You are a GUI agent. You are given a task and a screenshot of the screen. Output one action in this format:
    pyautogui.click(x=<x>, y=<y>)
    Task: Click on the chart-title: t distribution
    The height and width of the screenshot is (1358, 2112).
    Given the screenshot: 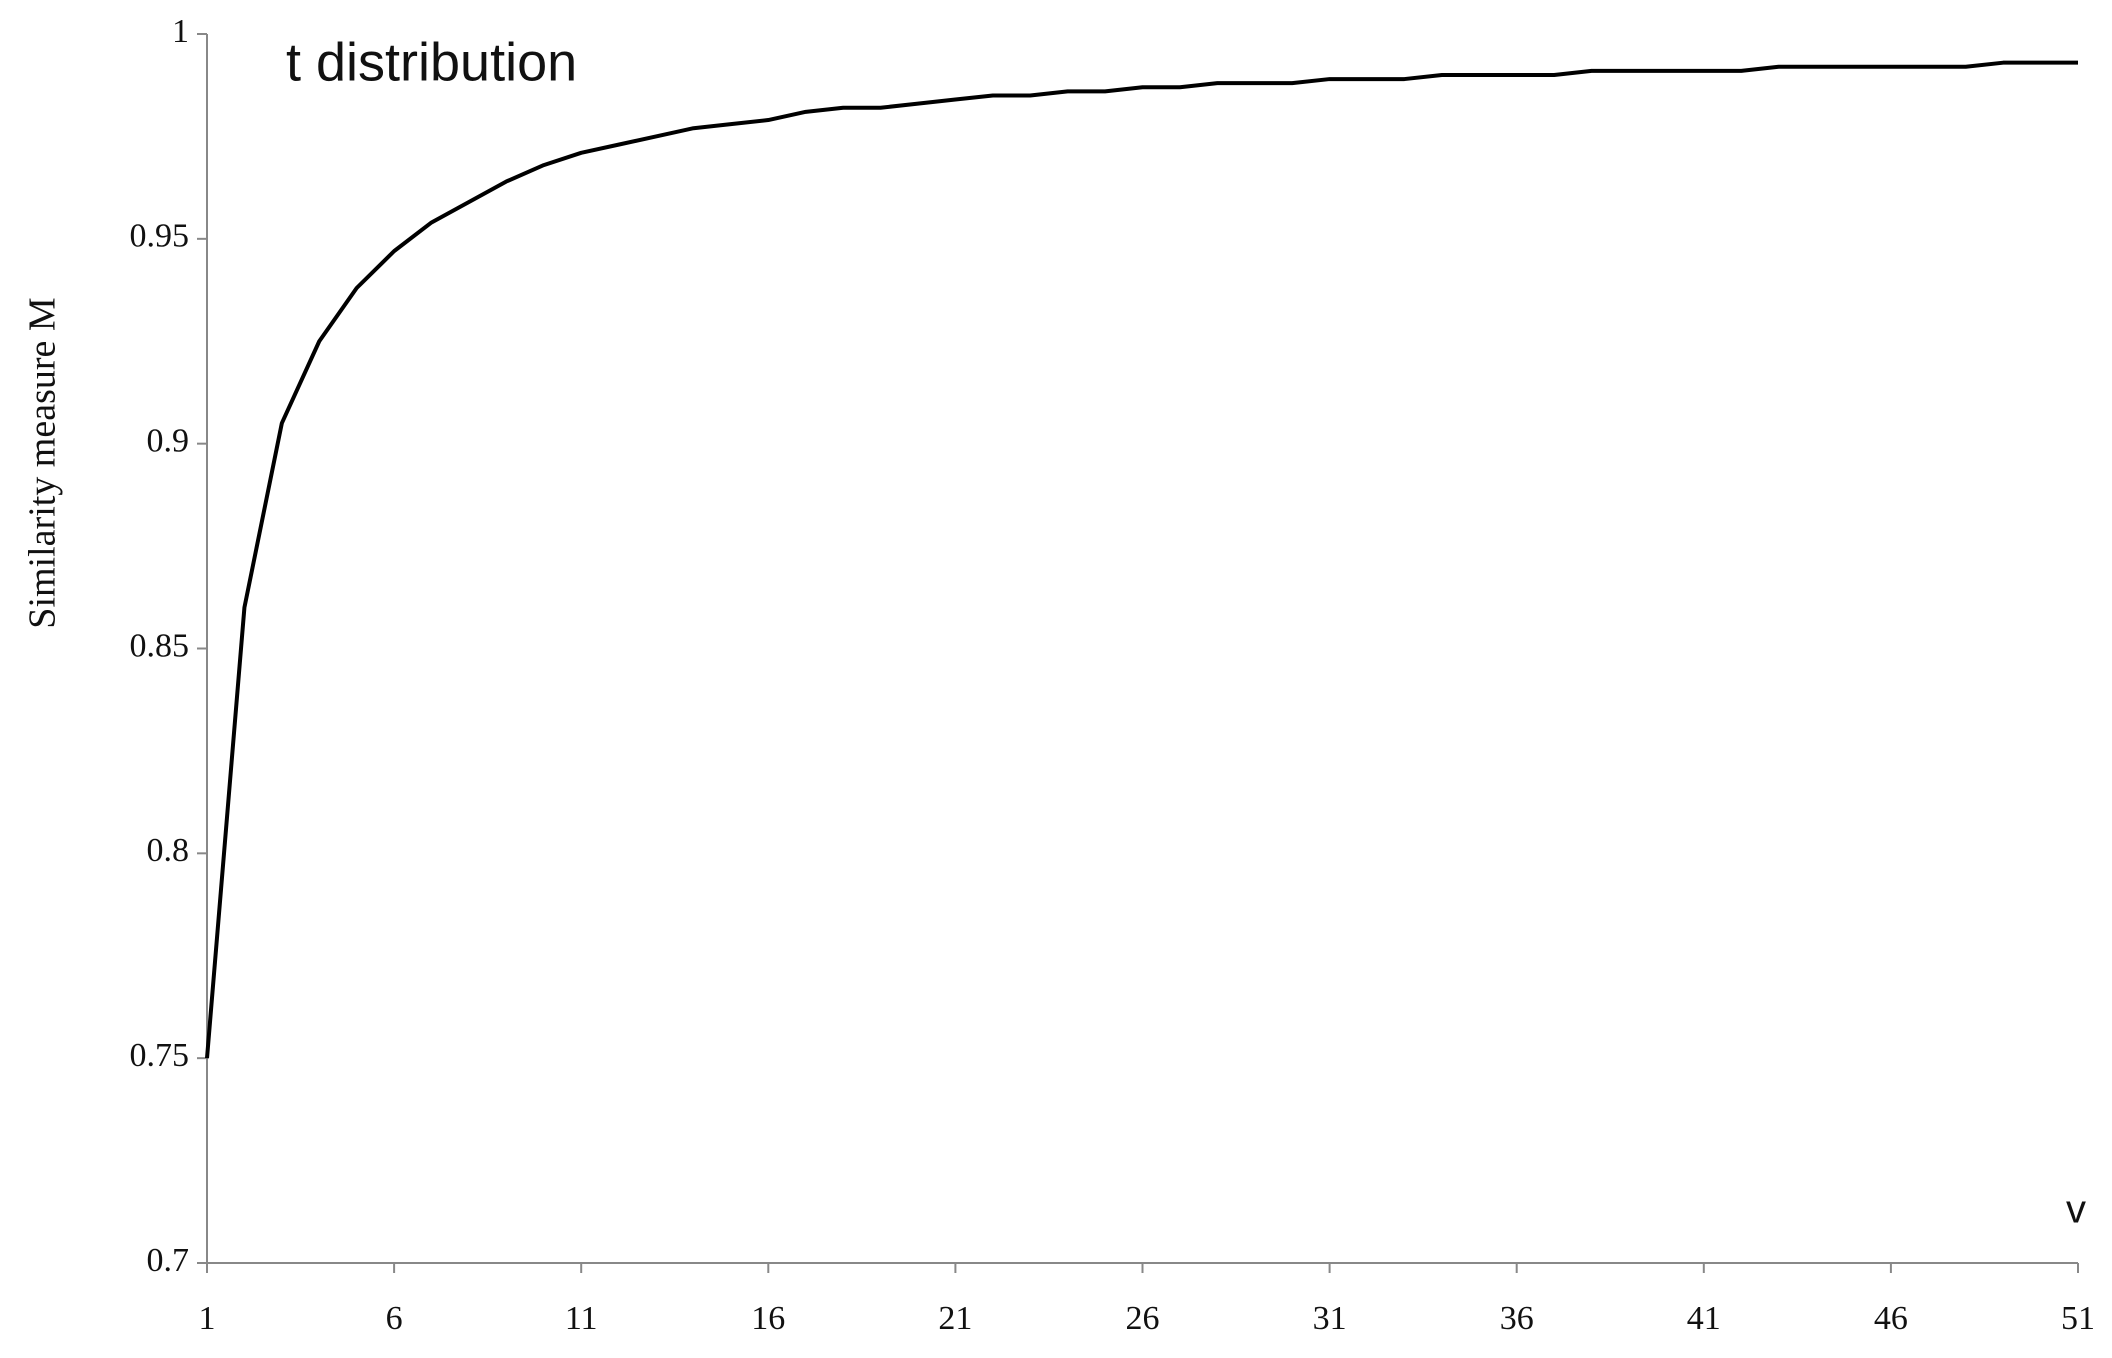 What is the action you would take?
    pyautogui.click(x=431, y=62)
    